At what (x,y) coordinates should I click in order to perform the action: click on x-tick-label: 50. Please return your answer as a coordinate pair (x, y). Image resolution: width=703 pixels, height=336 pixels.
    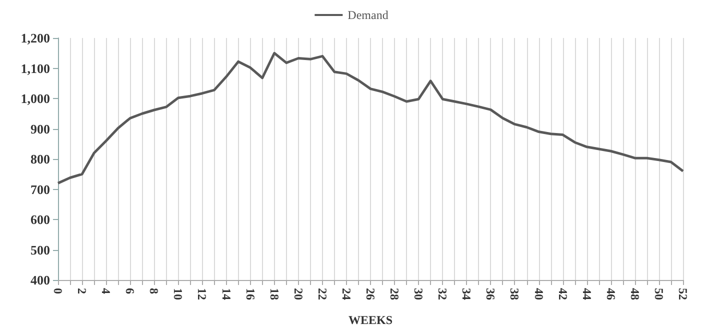
    Looking at the image, I should click on (659, 294).